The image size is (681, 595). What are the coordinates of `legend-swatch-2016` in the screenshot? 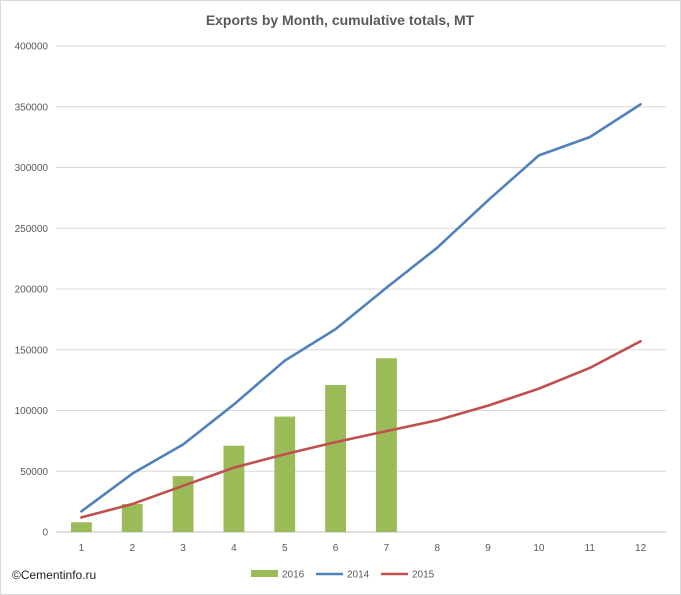 It's located at (264, 573).